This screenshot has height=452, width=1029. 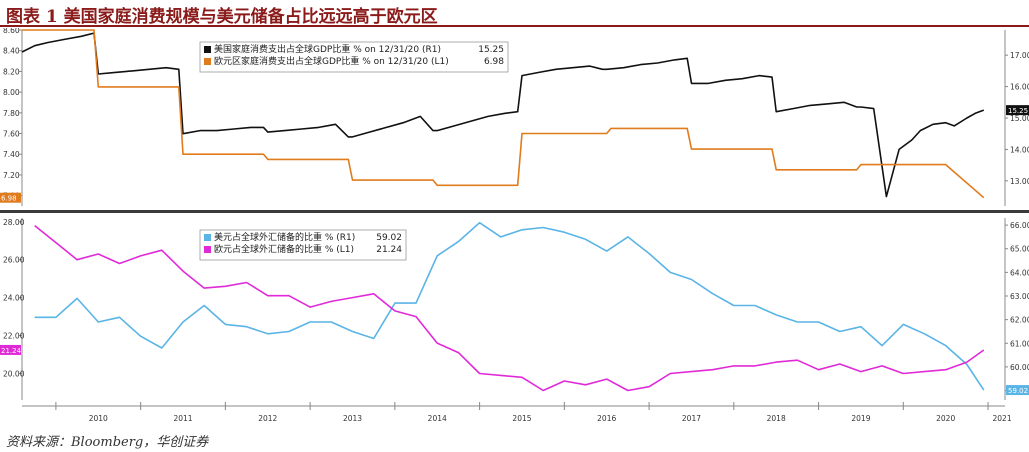 What do you see at coordinates (945, 418) in the screenshot?
I see `x-tick-label: 2020` at bounding box center [945, 418].